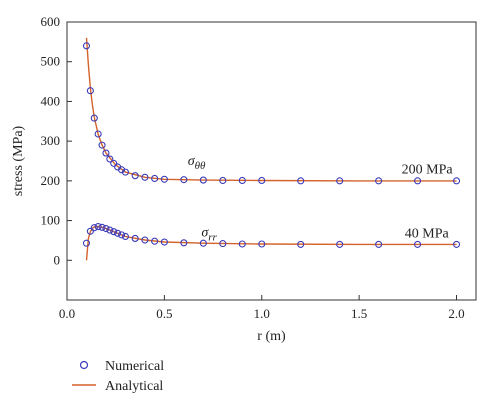 Image resolution: width=500 pixels, height=411 pixels. Describe the element at coordinates (164, 313) in the screenshot. I see `x-tick-label: 0.5` at that location.